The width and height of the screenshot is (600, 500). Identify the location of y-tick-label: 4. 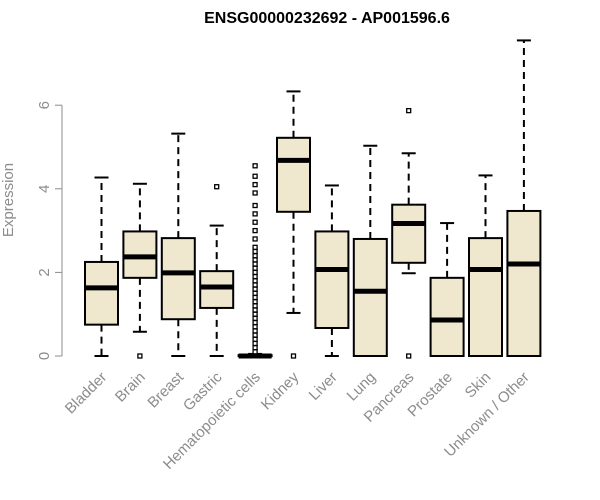
(44, 189).